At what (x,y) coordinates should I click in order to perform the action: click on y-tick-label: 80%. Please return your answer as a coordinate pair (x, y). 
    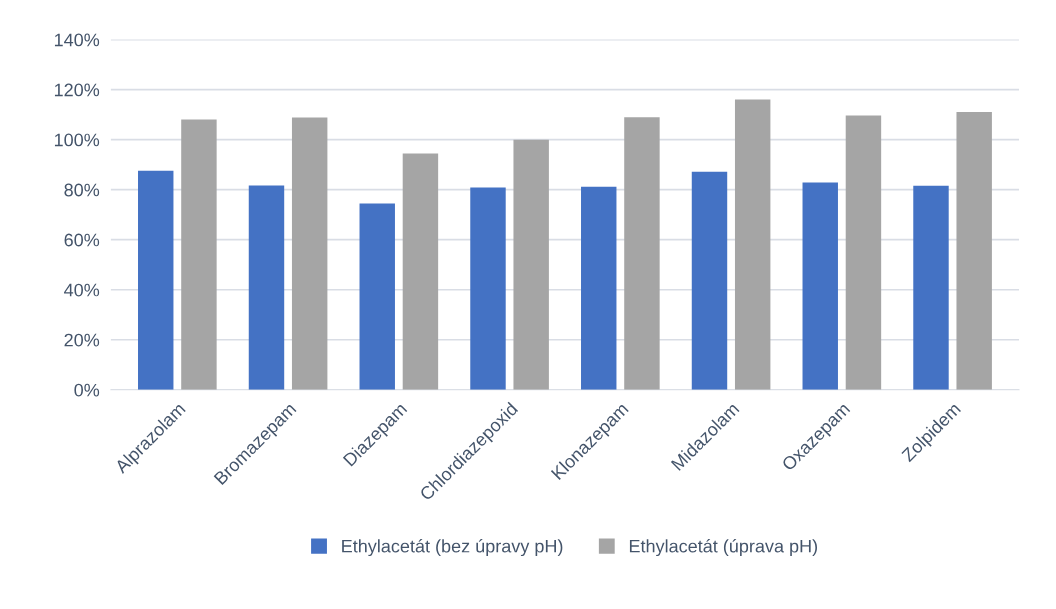
    Looking at the image, I should click on (82, 190).